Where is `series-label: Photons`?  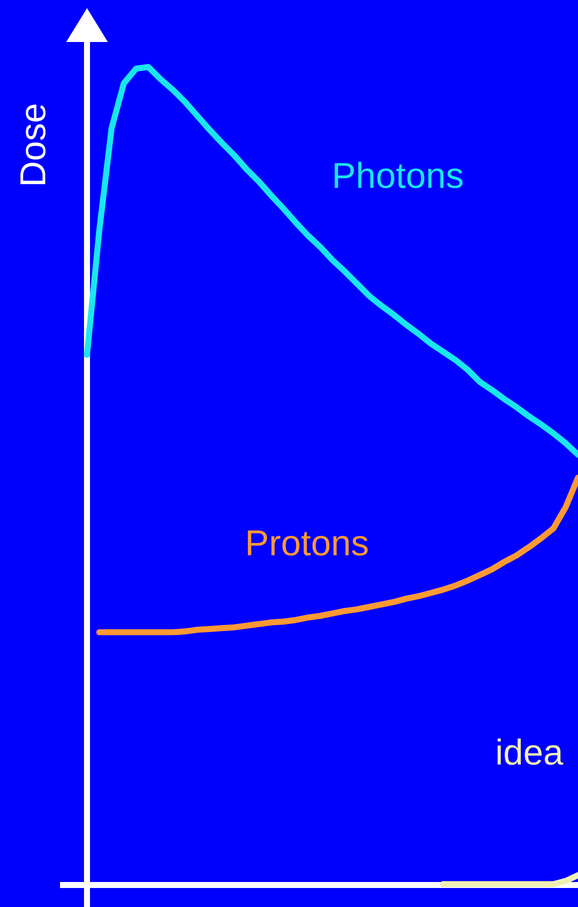 series-label: Photons is located at coordinates (398, 175).